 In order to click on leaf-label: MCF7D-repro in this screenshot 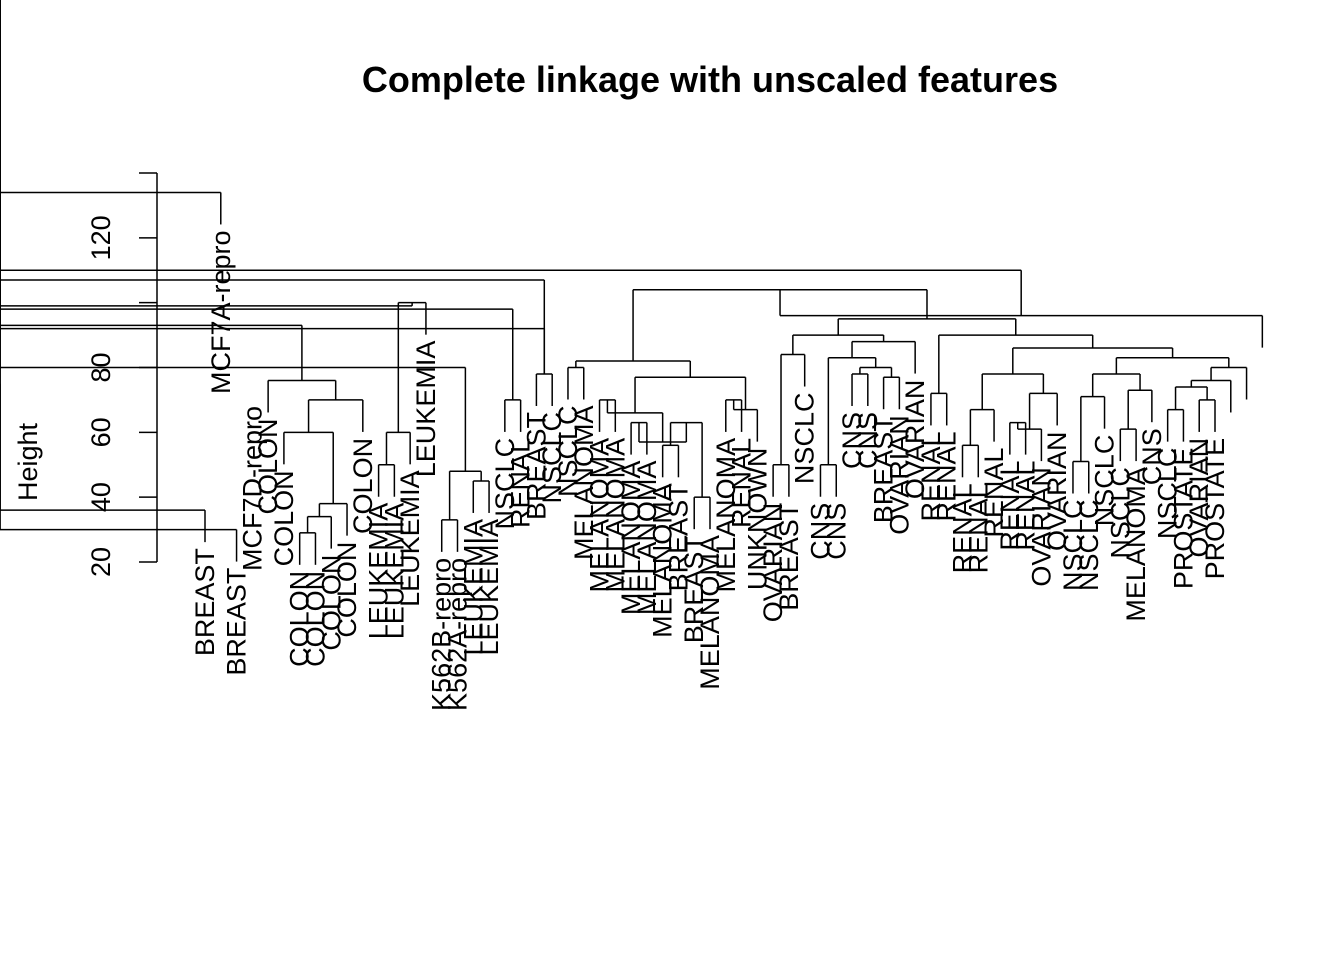, I will do `click(252, 488)`.